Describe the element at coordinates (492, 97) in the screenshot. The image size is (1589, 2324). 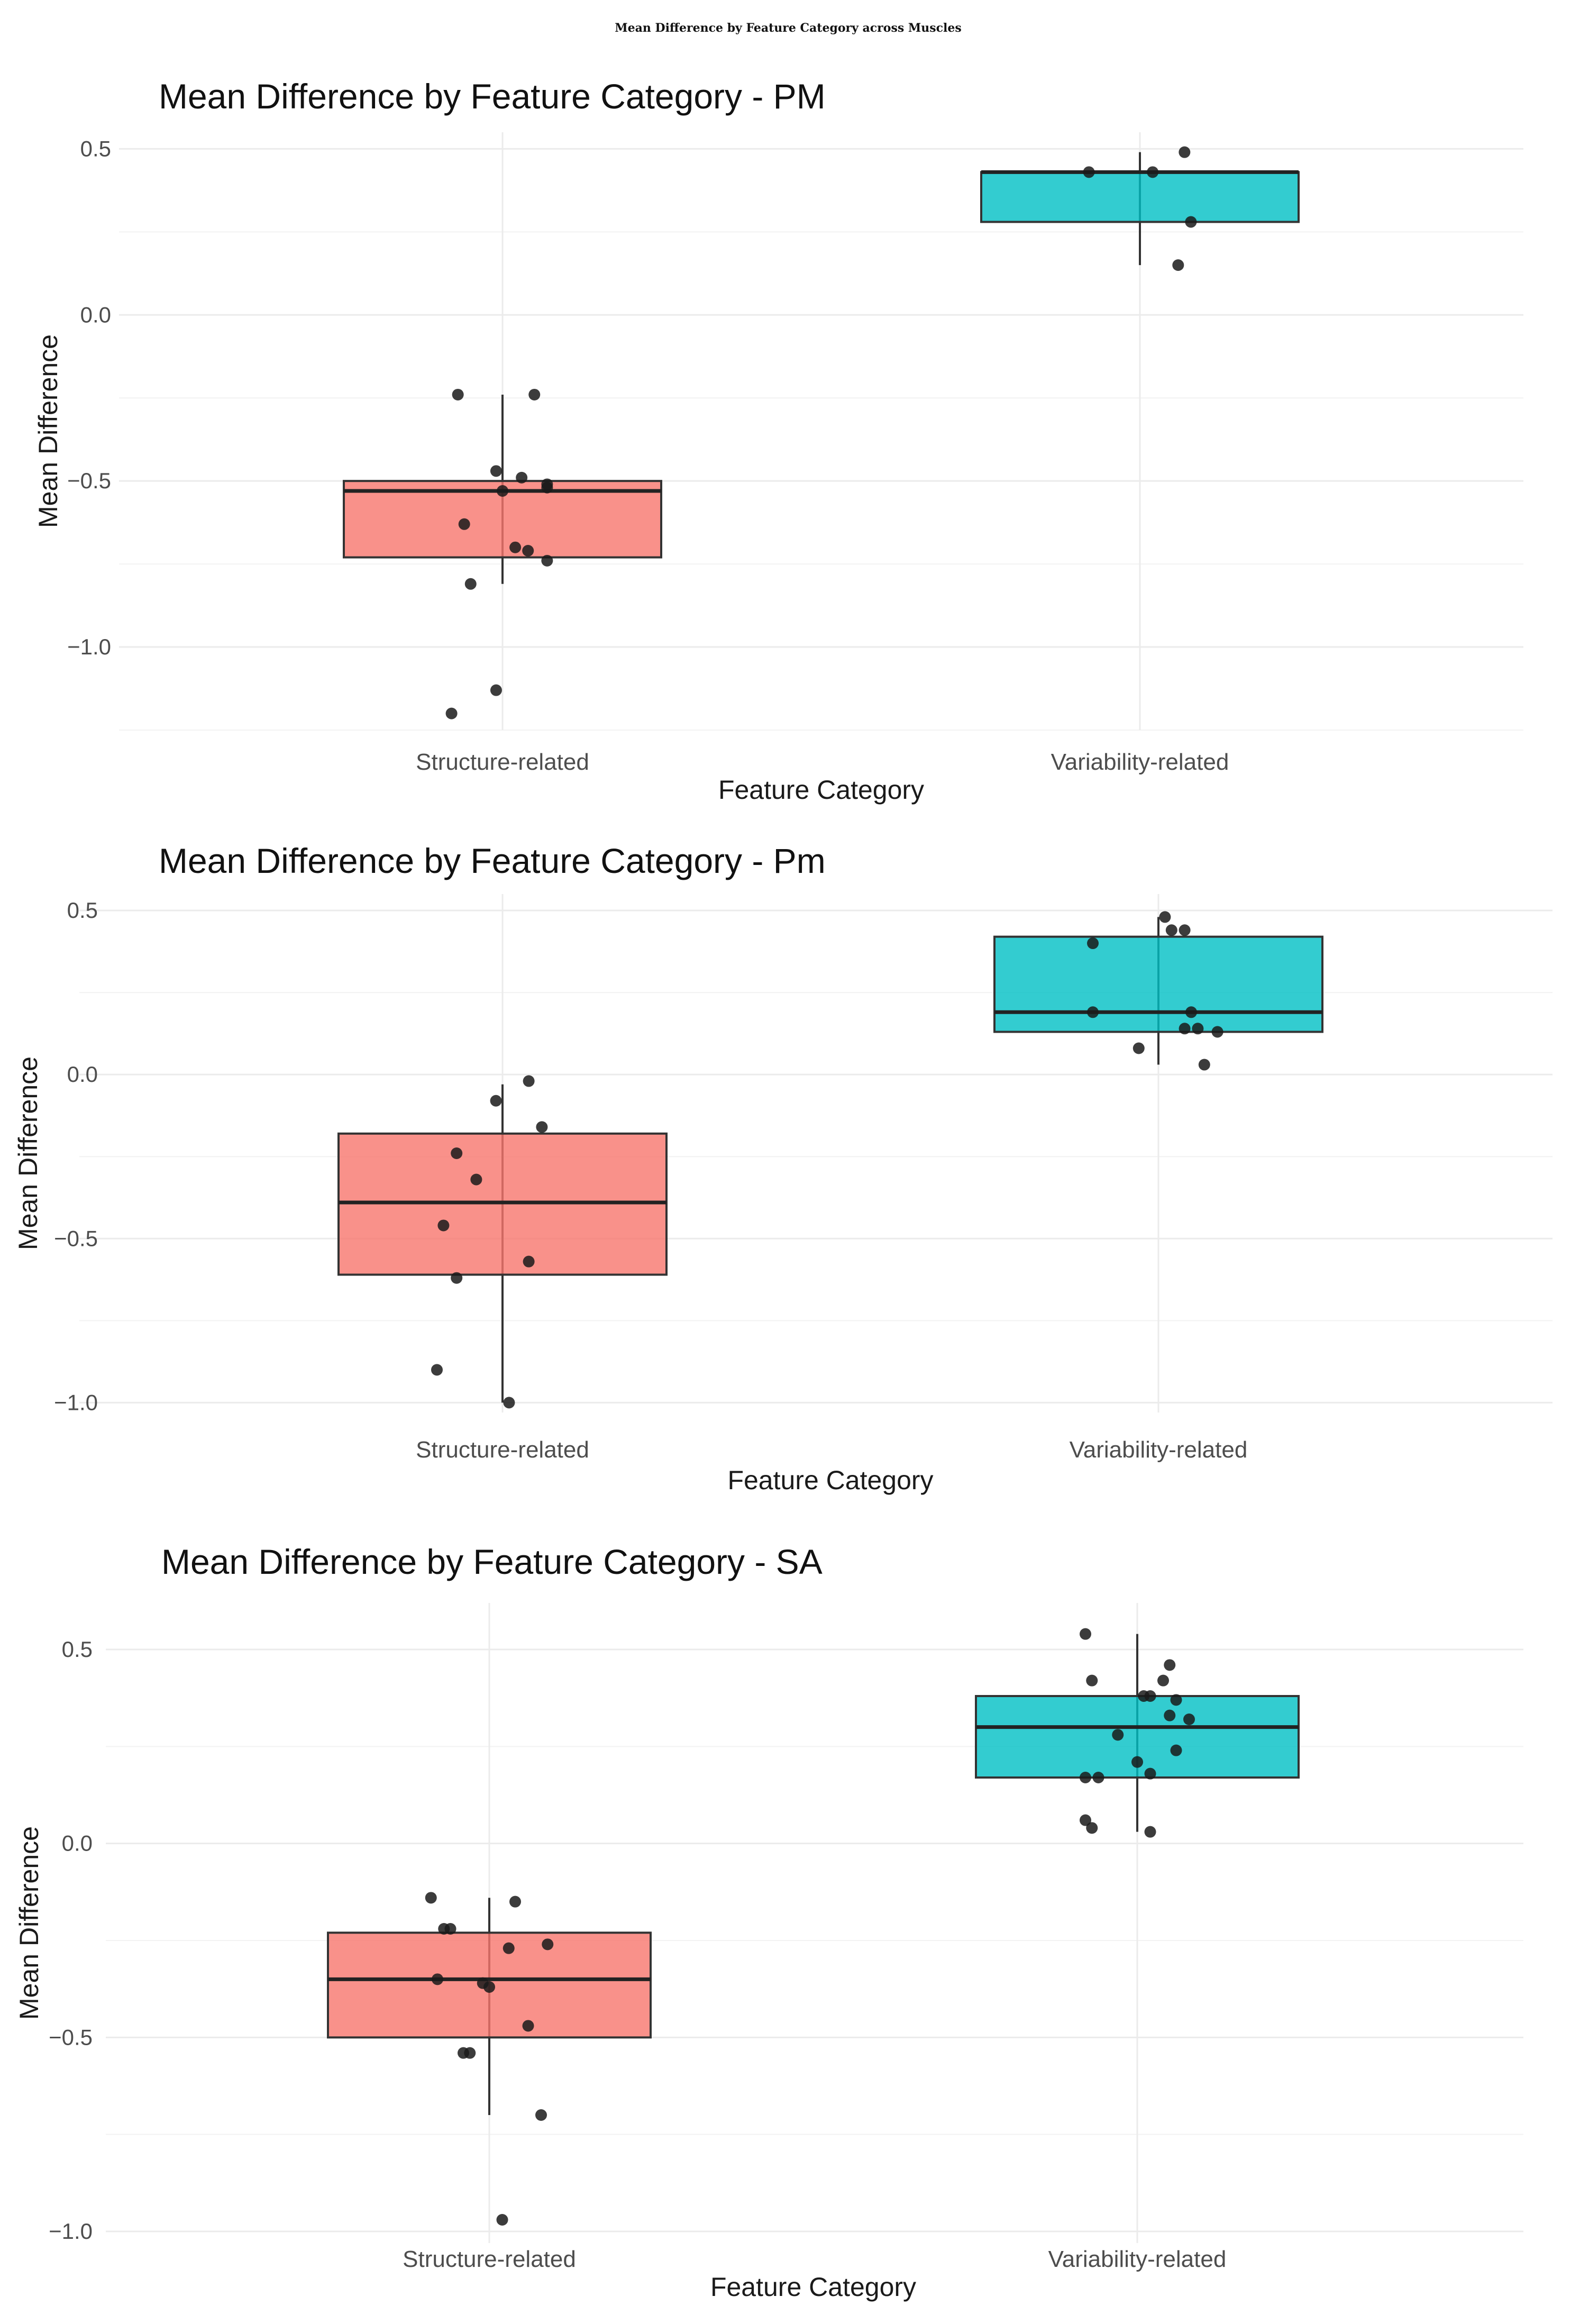
I see `panel-title: Mean Difference by Feature Category - PM` at that location.